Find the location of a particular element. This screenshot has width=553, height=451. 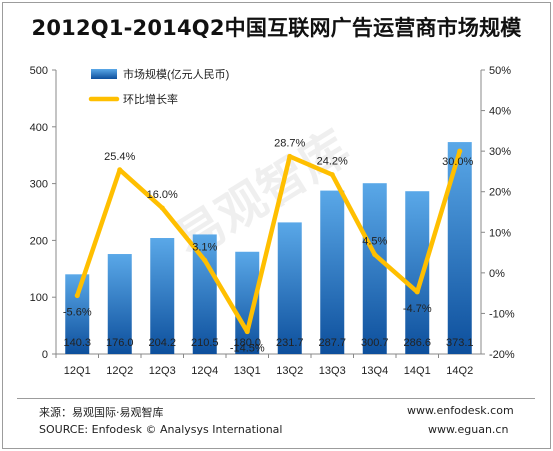

bar-value-label: 300.7 is located at coordinates (375, 343).